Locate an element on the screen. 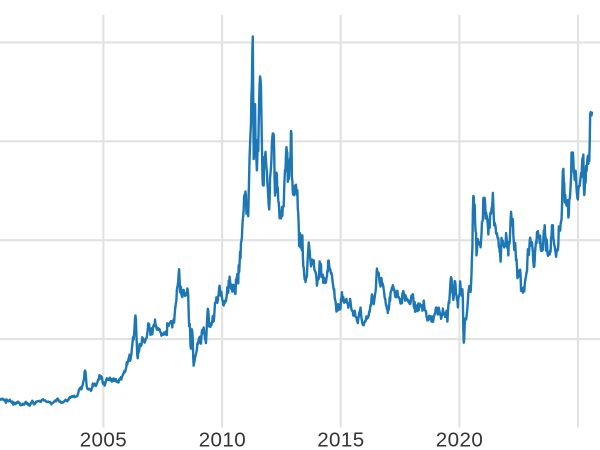  svg-text: 2010 is located at coordinates (222, 439).